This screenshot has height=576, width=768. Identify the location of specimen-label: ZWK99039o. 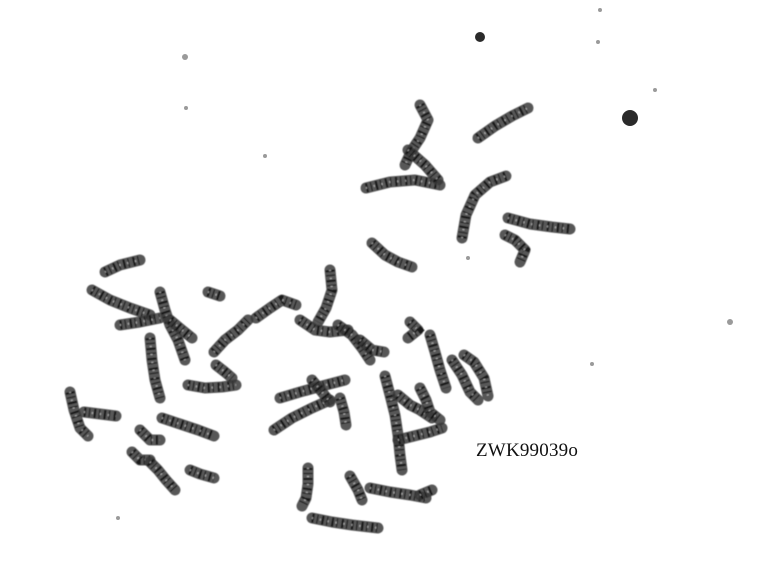
(527, 450).